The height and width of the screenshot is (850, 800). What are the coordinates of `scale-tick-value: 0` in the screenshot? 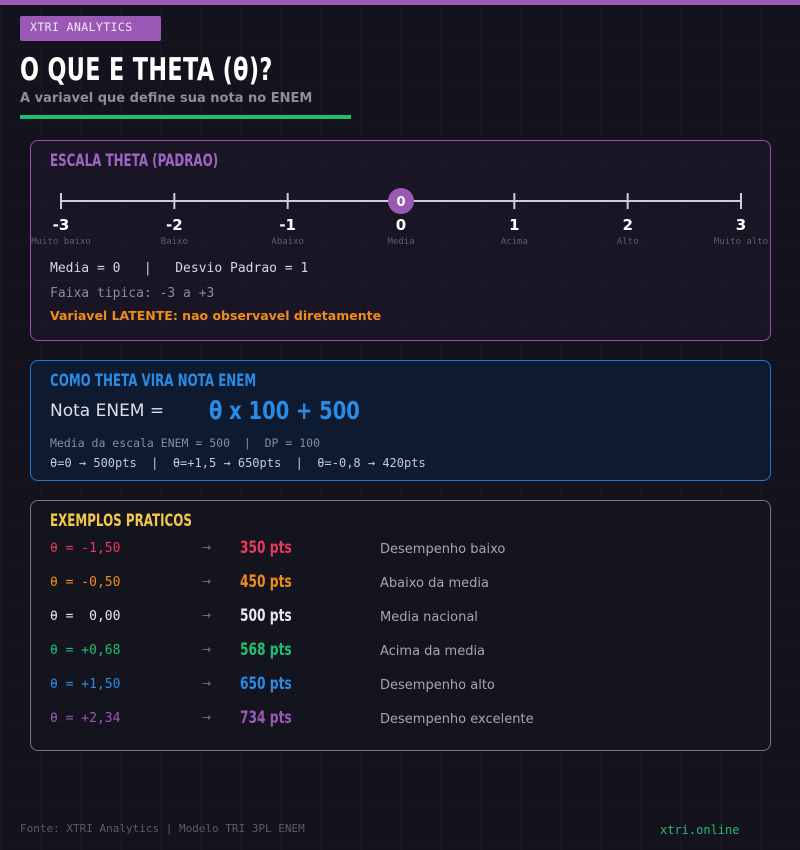 It's located at (401, 225).